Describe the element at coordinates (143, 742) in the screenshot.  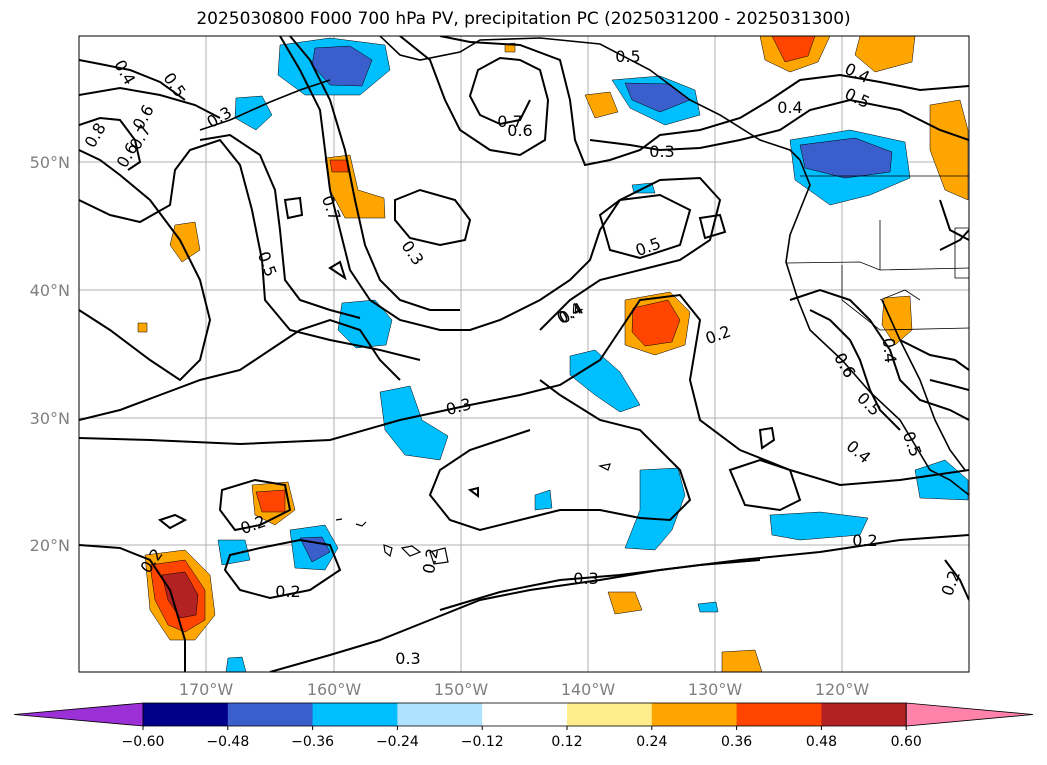
I see `colorbar-tick-label: −0.60` at that location.